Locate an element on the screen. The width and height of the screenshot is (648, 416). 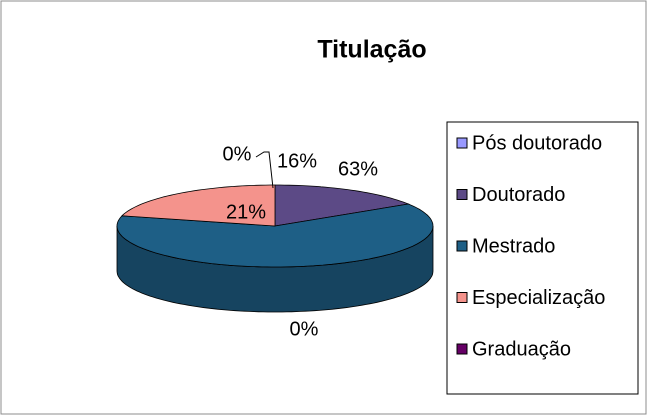
legend-label: Pós doutorado is located at coordinates (537, 143).